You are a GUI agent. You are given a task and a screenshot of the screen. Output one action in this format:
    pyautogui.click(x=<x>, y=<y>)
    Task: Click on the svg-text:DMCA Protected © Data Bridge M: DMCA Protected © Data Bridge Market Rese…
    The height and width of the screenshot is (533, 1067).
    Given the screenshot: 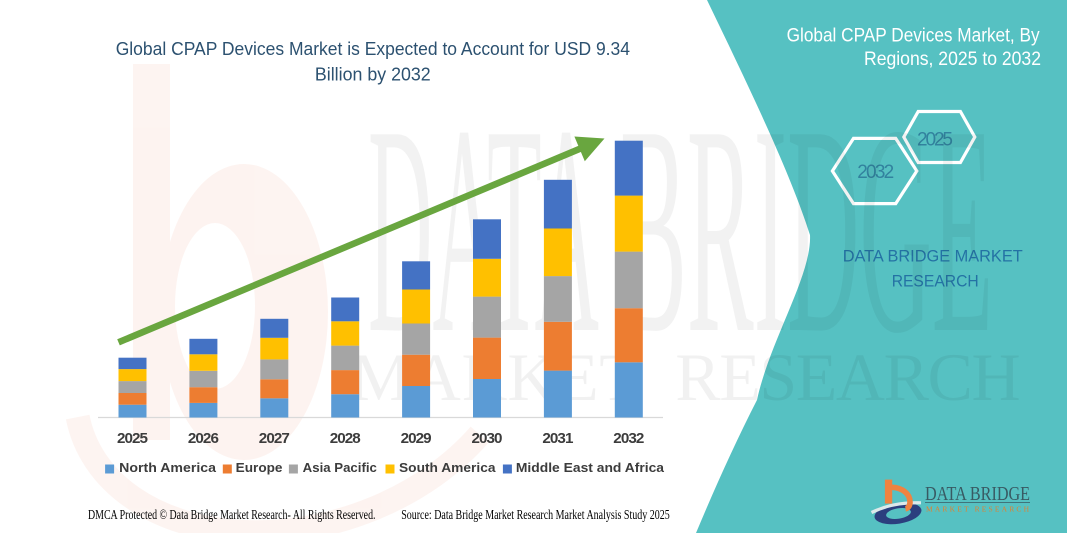 What is the action you would take?
    pyautogui.click(x=232, y=515)
    